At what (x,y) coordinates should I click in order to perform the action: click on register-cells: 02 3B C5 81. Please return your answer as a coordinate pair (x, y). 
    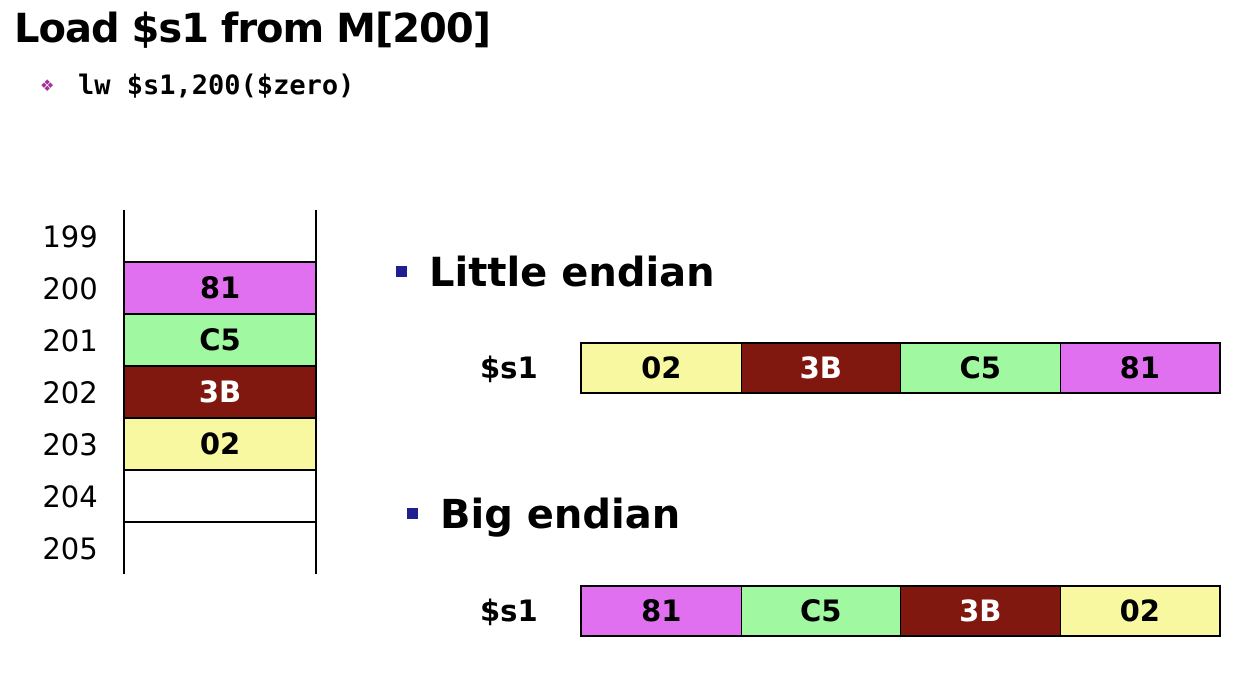
    Looking at the image, I should click on (900, 368).